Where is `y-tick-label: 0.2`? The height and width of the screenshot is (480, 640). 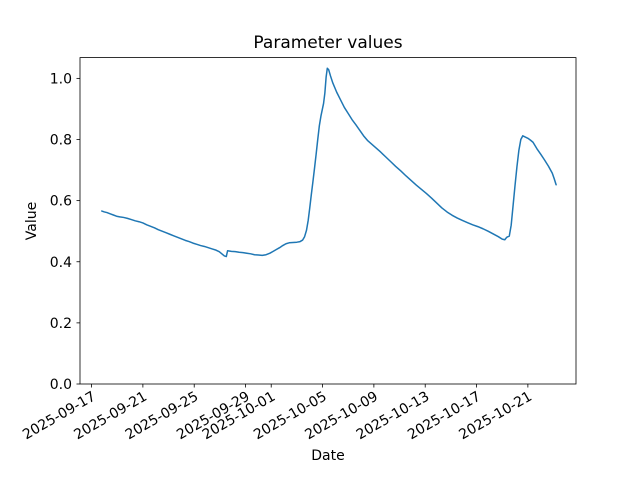 y-tick-label: 0.2 is located at coordinates (61, 324).